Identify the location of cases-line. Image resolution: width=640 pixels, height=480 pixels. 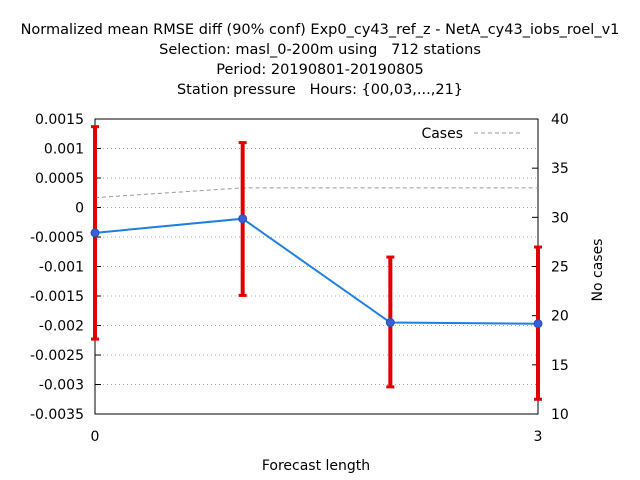
(316, 193).